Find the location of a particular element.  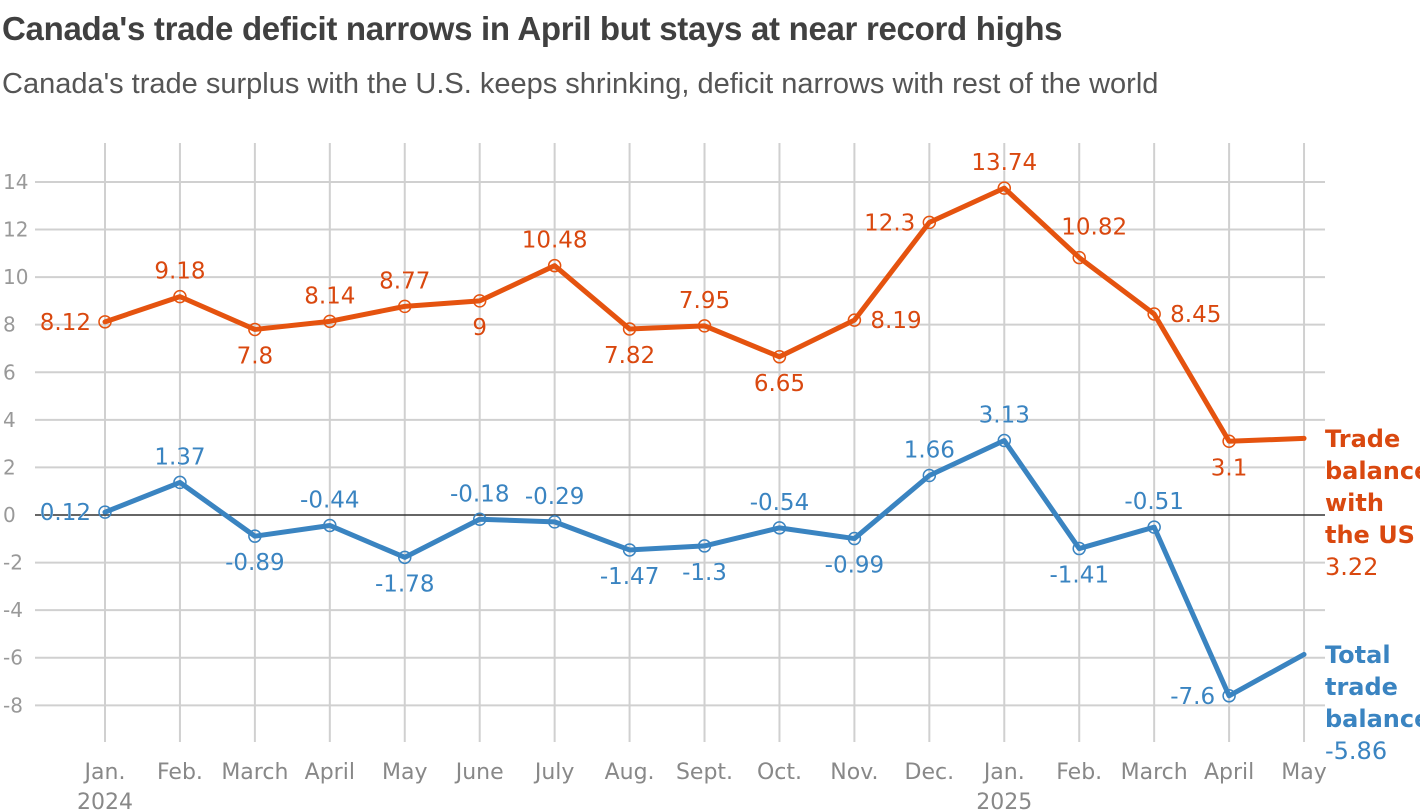

data-label: 10.82 is located at coordinates (1094, 228).